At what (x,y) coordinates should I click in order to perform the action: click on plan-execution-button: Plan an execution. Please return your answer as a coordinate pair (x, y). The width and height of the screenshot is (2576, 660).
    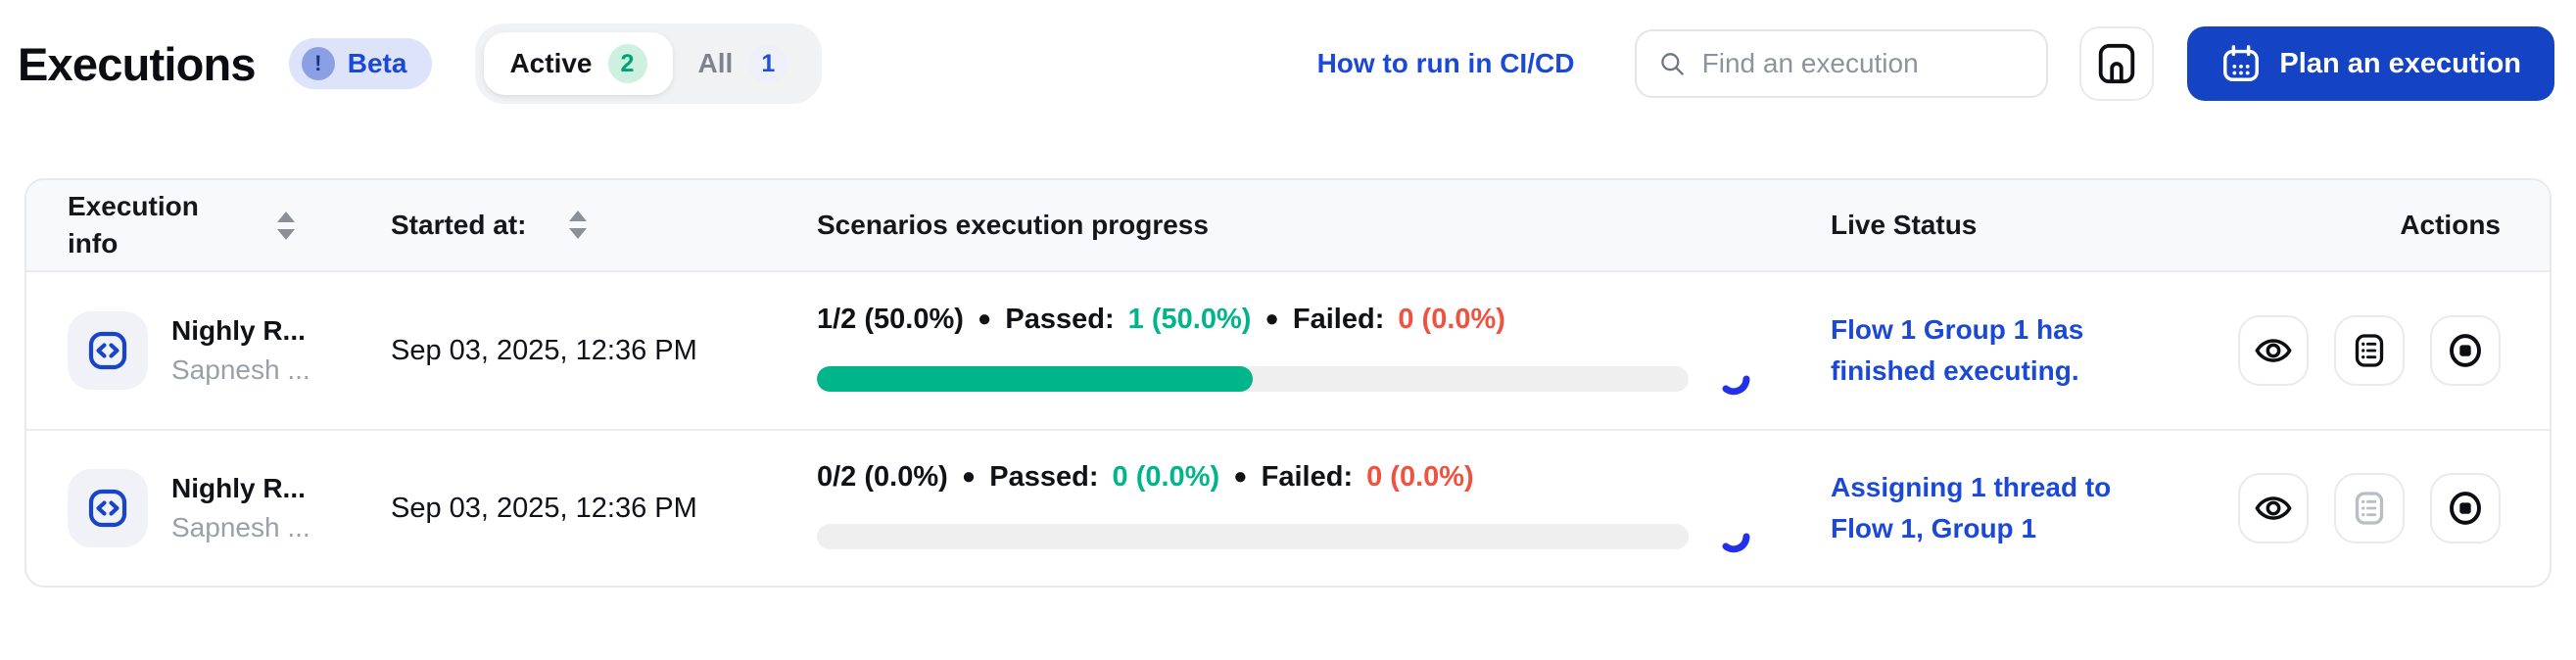
    Looking at the image, I should click on (2371, 63).